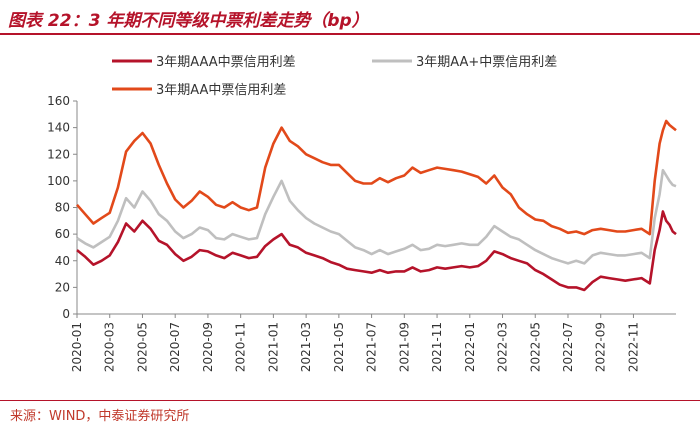 Image resolution: width=700 pixels, height=427 pixels. What do you see at coordinates (350, 400) in the screenshot?
I see `footer-divider` at bounding box center [350, 400].